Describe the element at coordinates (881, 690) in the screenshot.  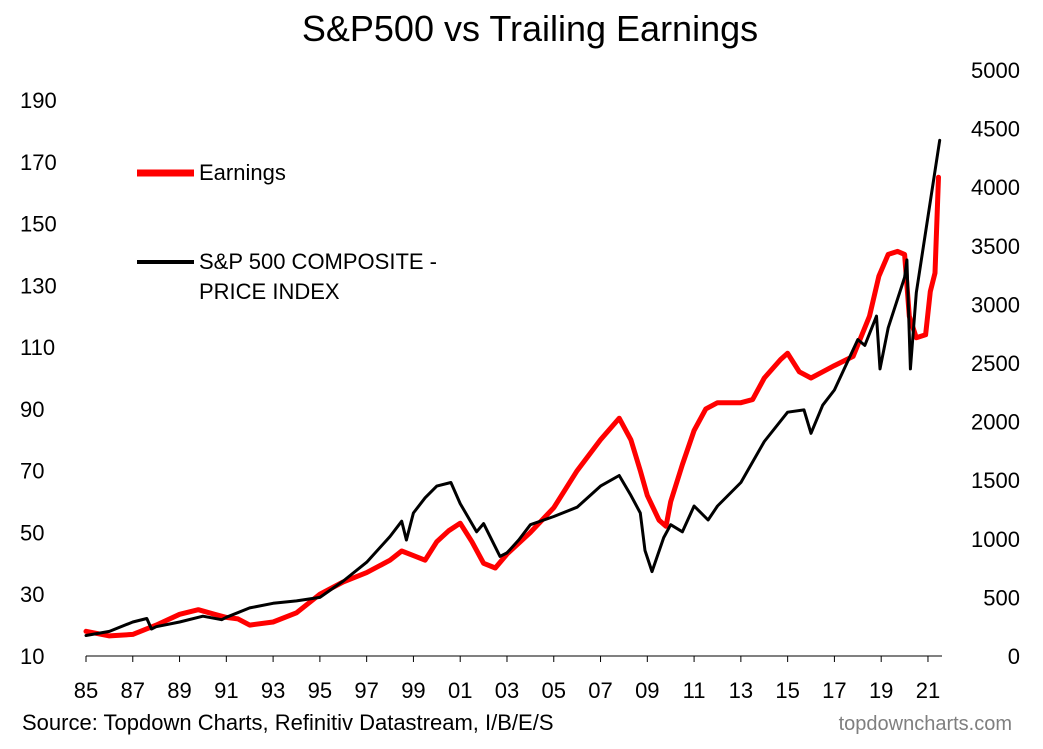
I see `x-tick-label: 19` at that location.